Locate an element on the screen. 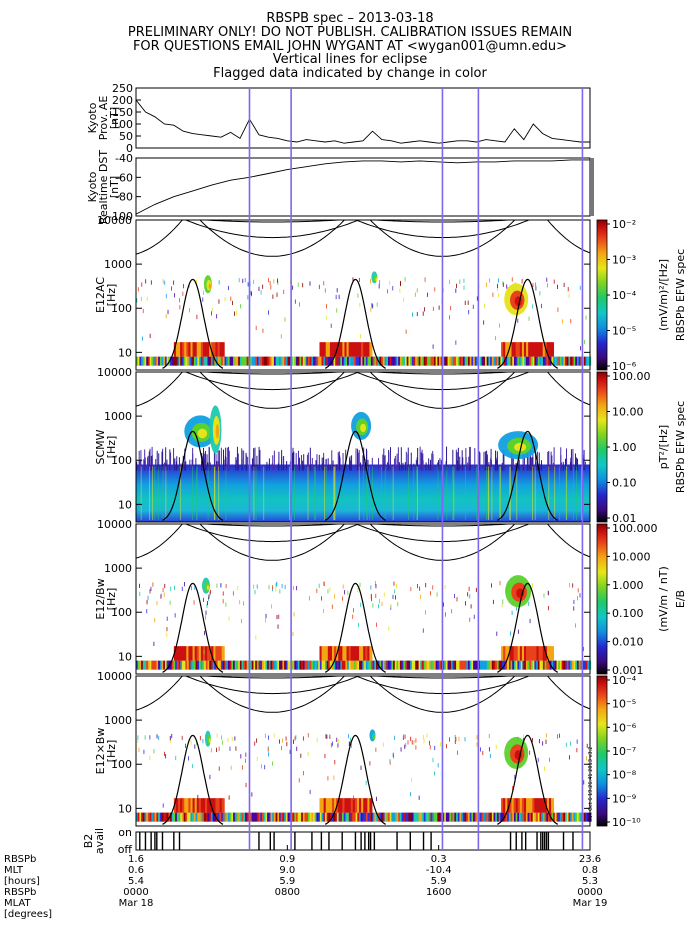 The width and height of the screenshot is (700, 950). scmw-colorbar-label: 0.10 is located at coordinates (624, 483).